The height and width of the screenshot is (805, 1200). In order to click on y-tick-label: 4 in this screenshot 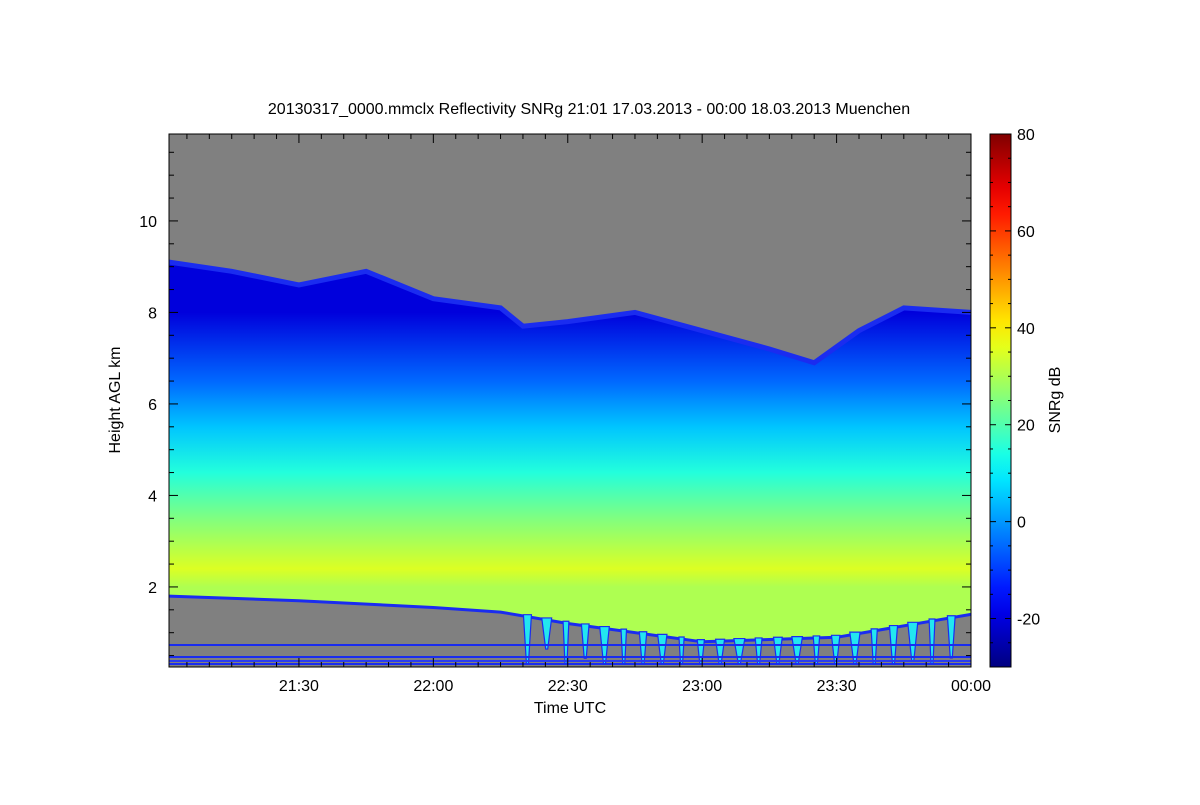, I will do `click(152, 496)`.